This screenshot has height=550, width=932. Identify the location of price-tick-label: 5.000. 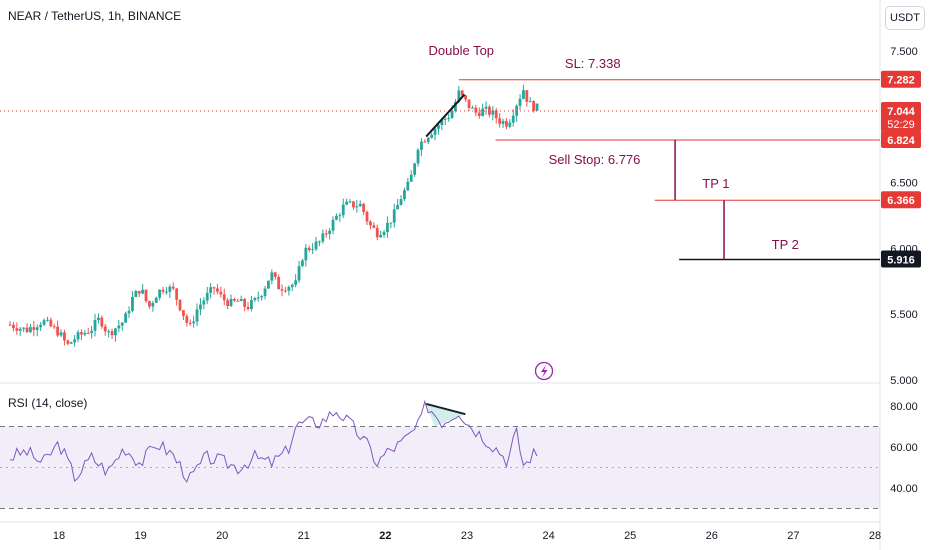
(904, 381).